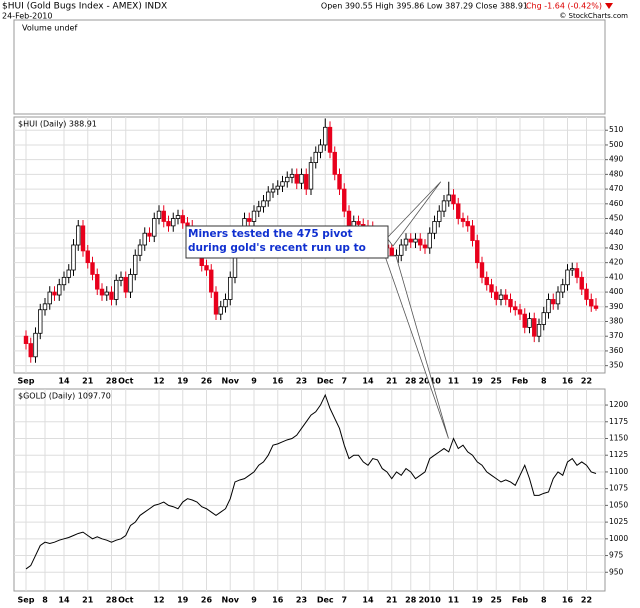 The width and height of the screenshot is (640, 608). I want to click on annotation-box, so click(287, 242).